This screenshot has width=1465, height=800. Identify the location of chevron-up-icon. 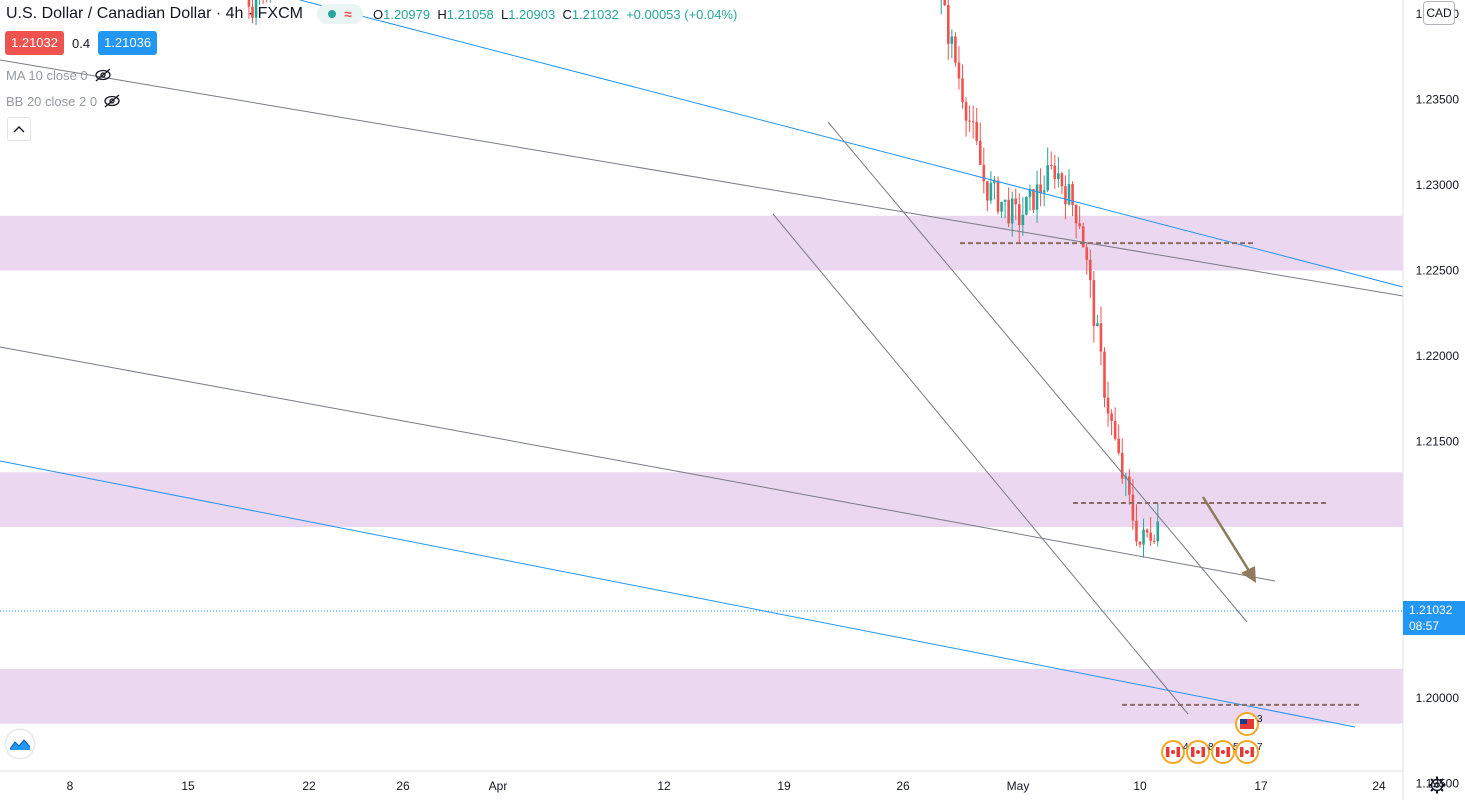
(19, 129).